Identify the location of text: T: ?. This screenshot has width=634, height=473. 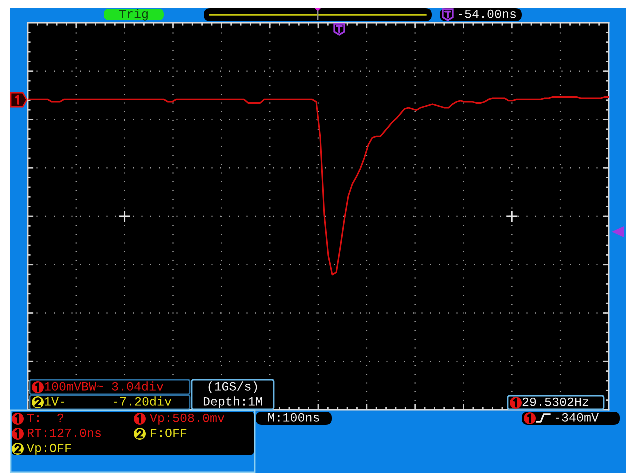
(45, 418).